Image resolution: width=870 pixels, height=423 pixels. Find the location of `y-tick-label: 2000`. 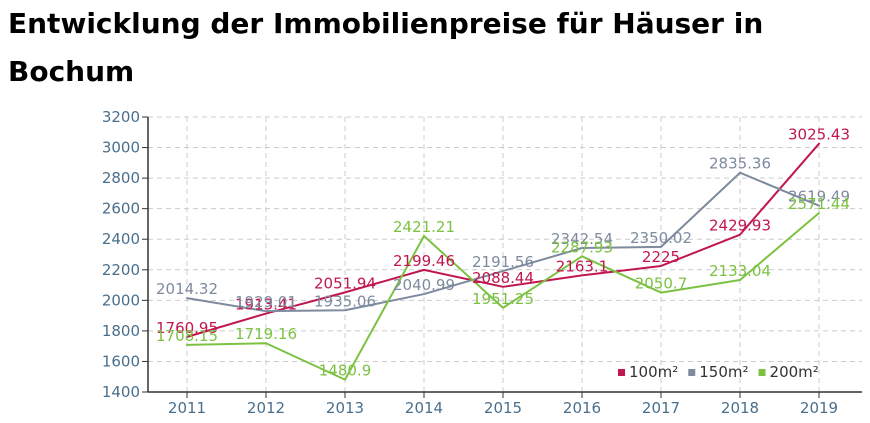

y-tick-label: 2000 is located at coordinates (121, 300).